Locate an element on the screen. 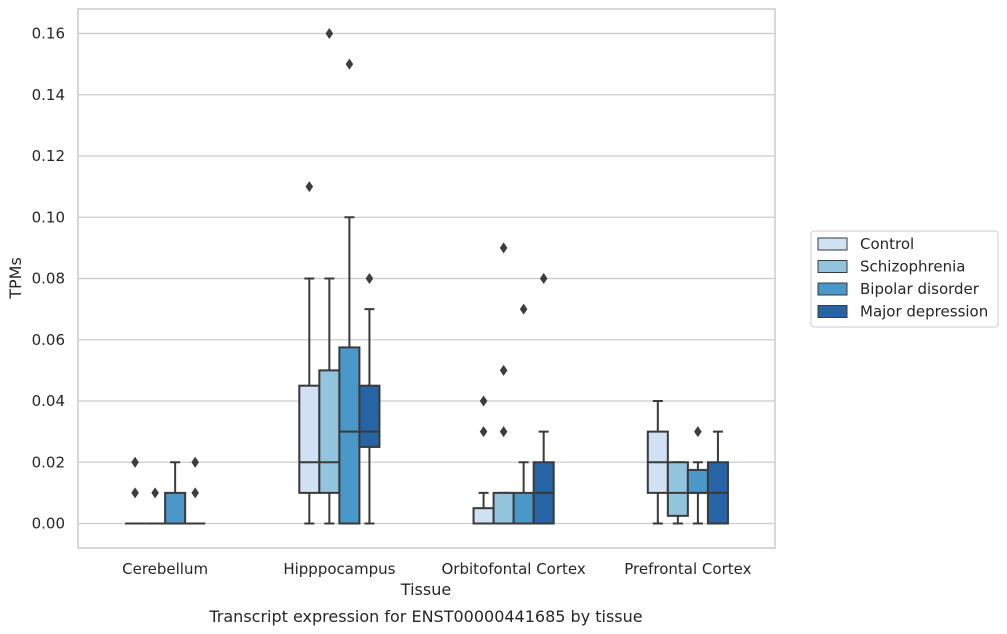 This screenshot has width=1007, height=634. y-tick-label: 0.06 is located at coordinates (48, 340).